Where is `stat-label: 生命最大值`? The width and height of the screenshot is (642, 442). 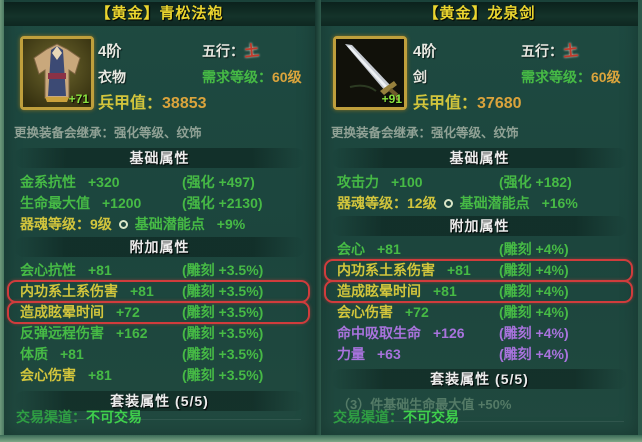
stat-label: 生命最大值 is located at coordinates (55, 203).